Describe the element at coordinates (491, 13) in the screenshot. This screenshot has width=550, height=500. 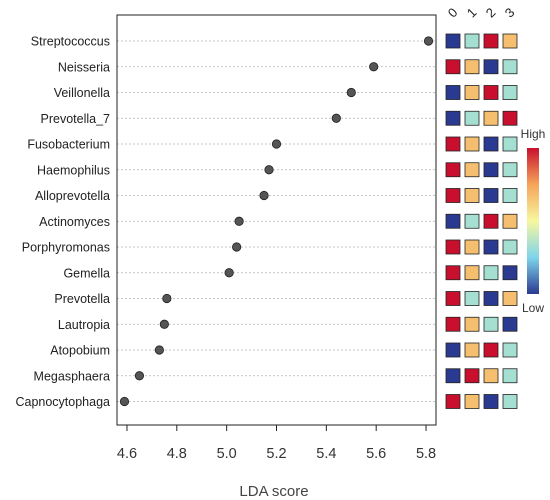
I see `heatmap-column-label: 2` at that location.